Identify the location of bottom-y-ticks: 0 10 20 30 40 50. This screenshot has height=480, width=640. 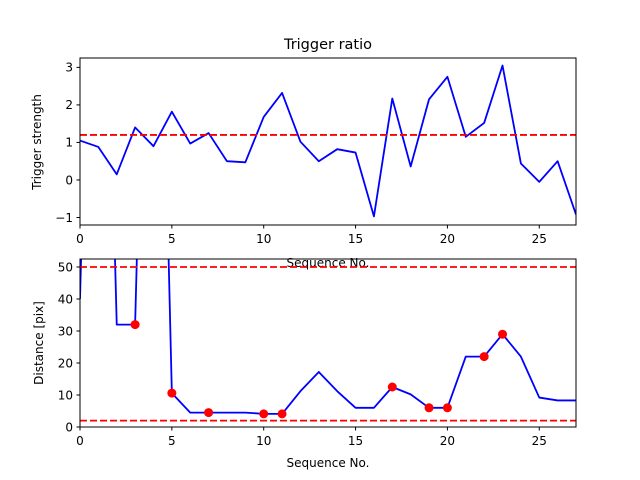
(69, 347).